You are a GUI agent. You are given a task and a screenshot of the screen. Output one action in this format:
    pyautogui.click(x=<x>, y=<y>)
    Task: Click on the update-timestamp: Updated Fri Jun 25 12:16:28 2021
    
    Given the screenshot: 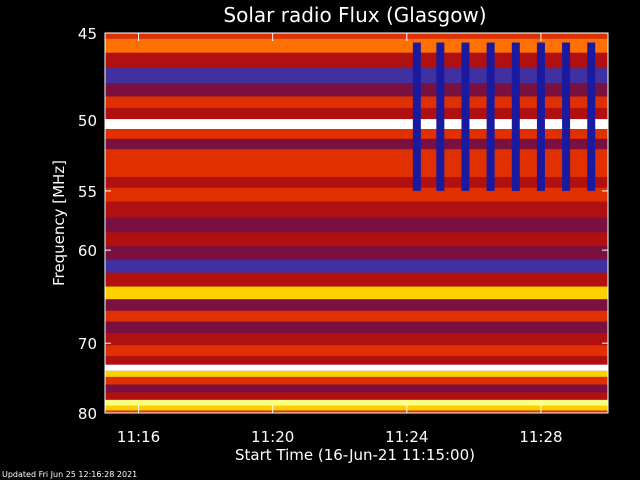 What is the action you would take?
    pyautogui.click(x=70, y=474)
    